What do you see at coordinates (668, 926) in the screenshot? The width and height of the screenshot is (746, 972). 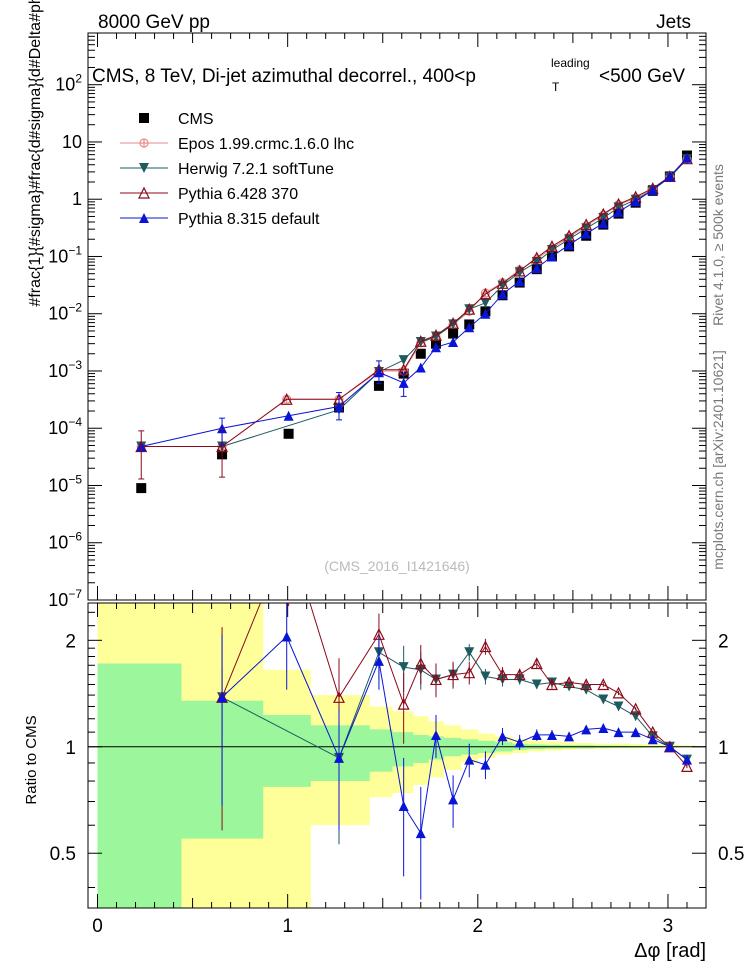 I see `ratio-xtick-label: 3` at bounding box center [668, 926].